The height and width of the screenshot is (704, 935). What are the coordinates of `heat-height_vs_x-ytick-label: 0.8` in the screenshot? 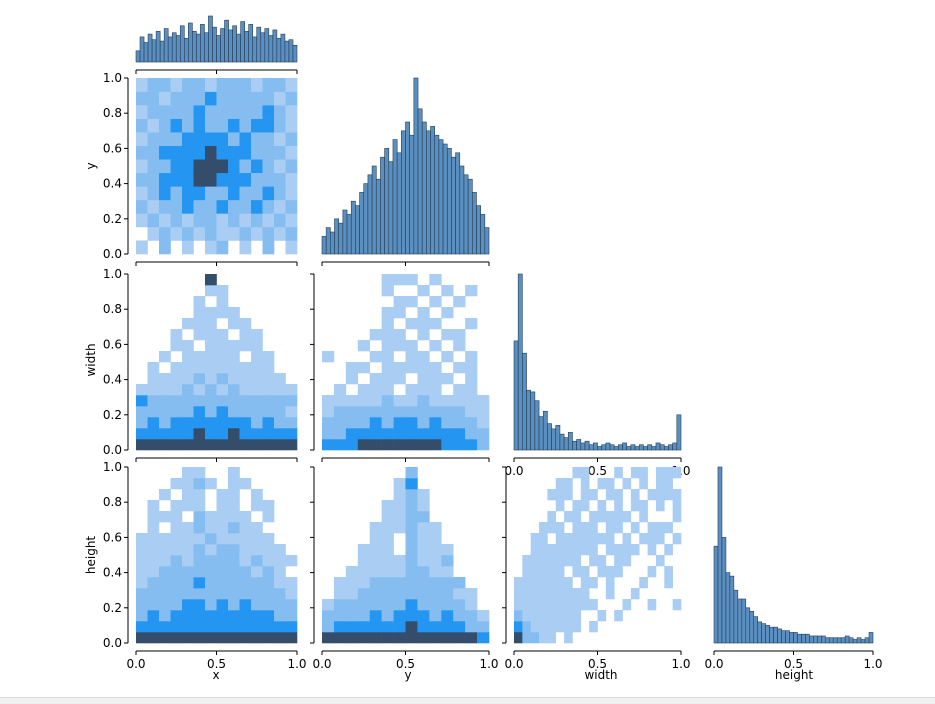 It's located at (112, 502).